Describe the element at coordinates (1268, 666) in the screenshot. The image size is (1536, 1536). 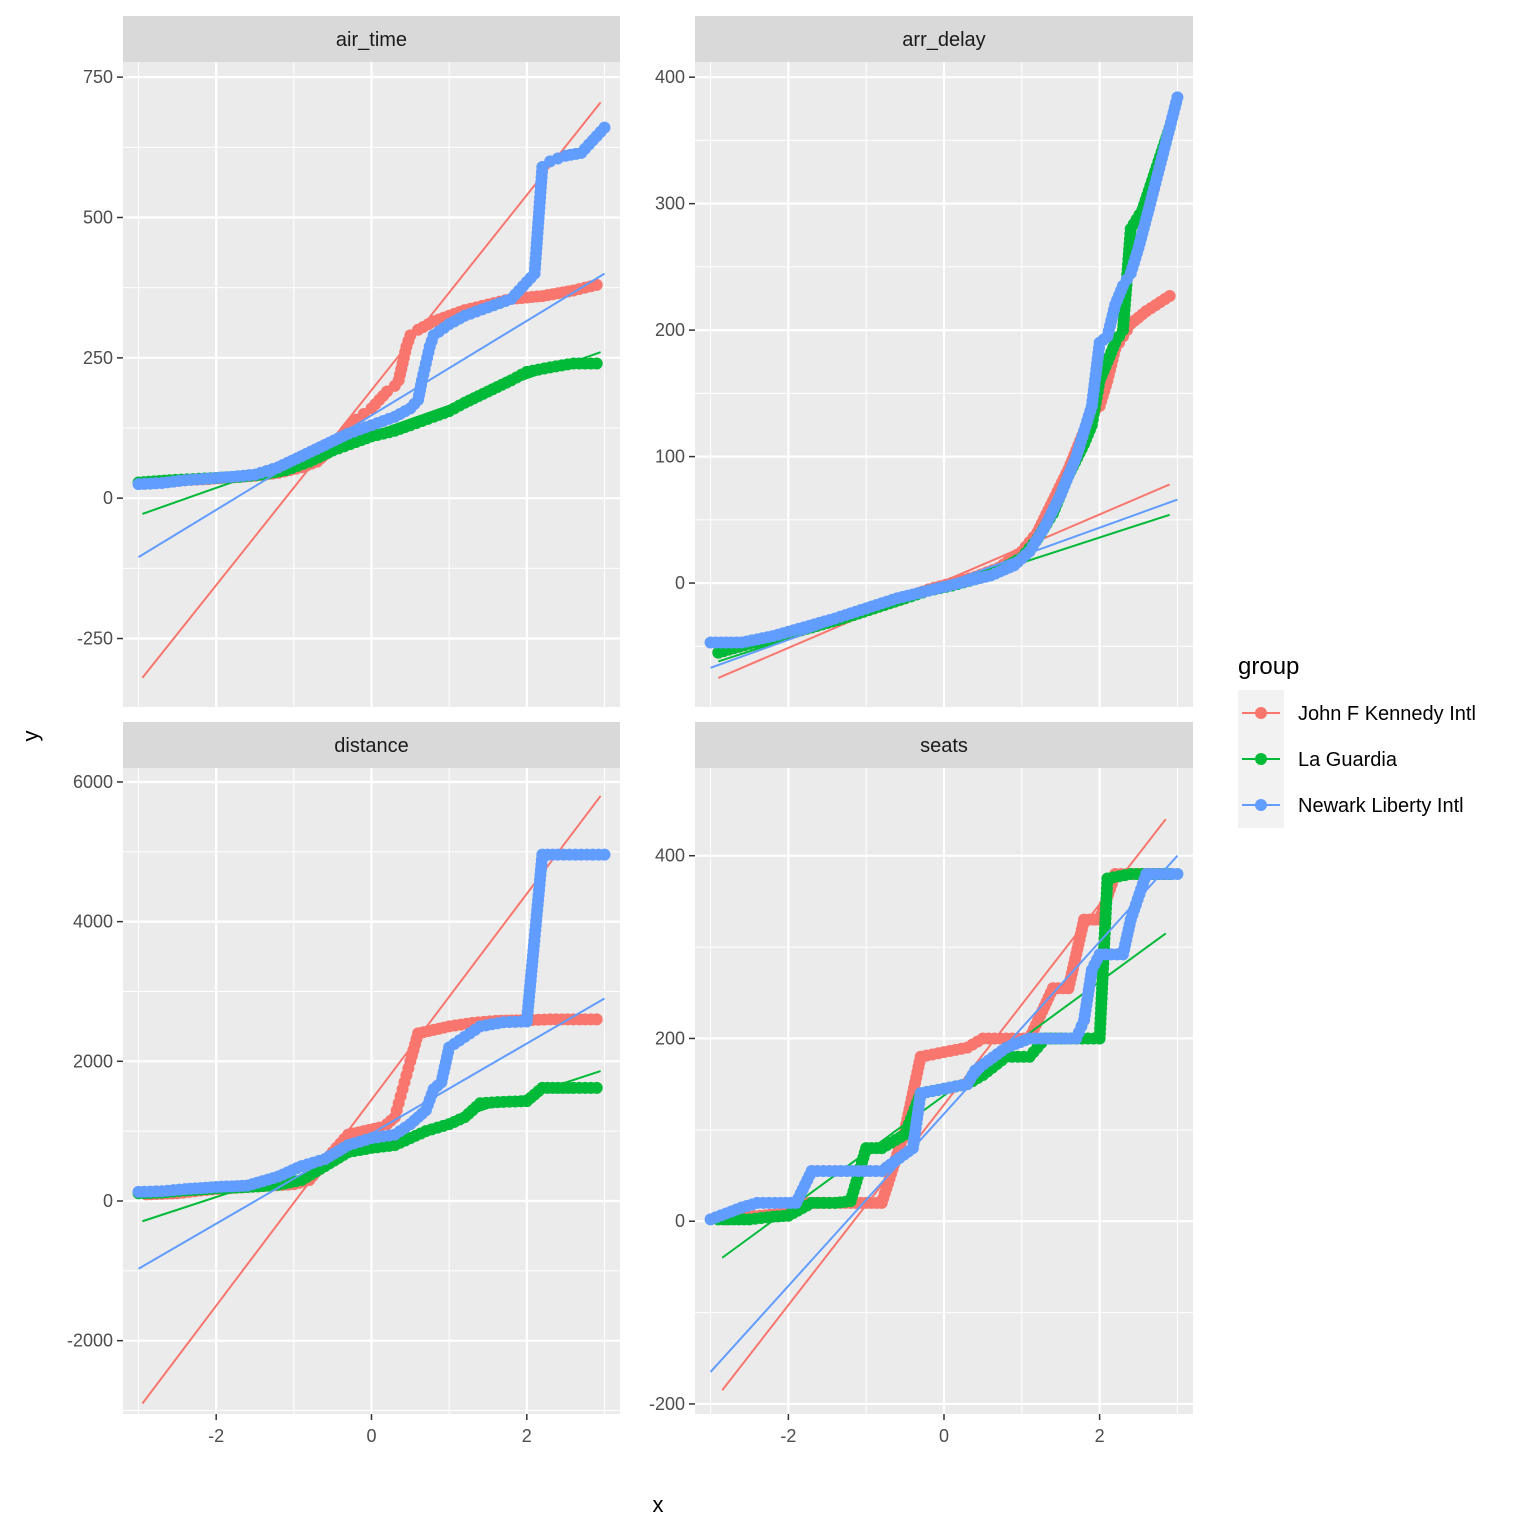
I see `legend-title: group` at that location.